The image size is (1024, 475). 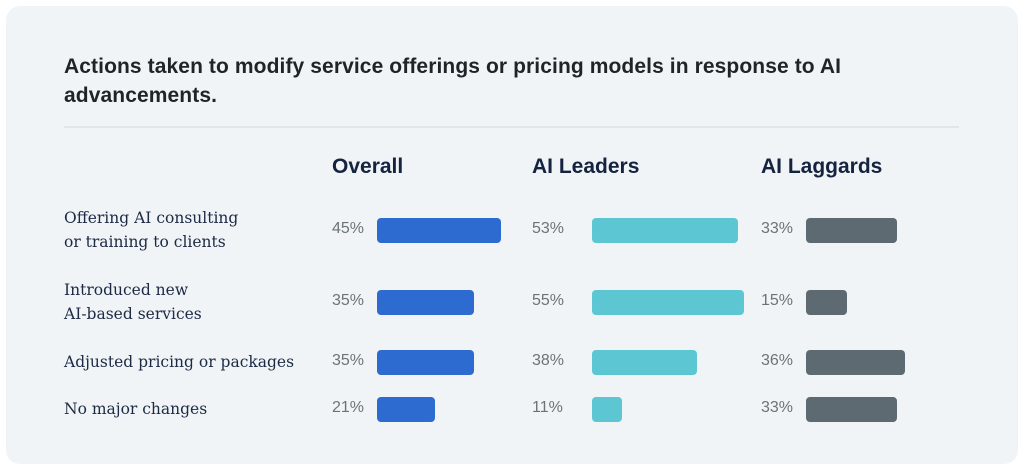 I want to click on data-label-ai-leaders: 11%, so click(x=547, y=407).